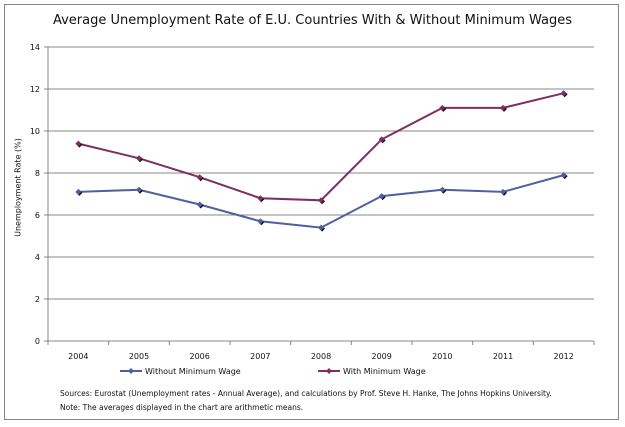 The width and height of the screenshot is (625, 427). Describe the element at coordinates (193, 371) in the screenshot. I see `legend-label: Without Minimum Wage` at that location.